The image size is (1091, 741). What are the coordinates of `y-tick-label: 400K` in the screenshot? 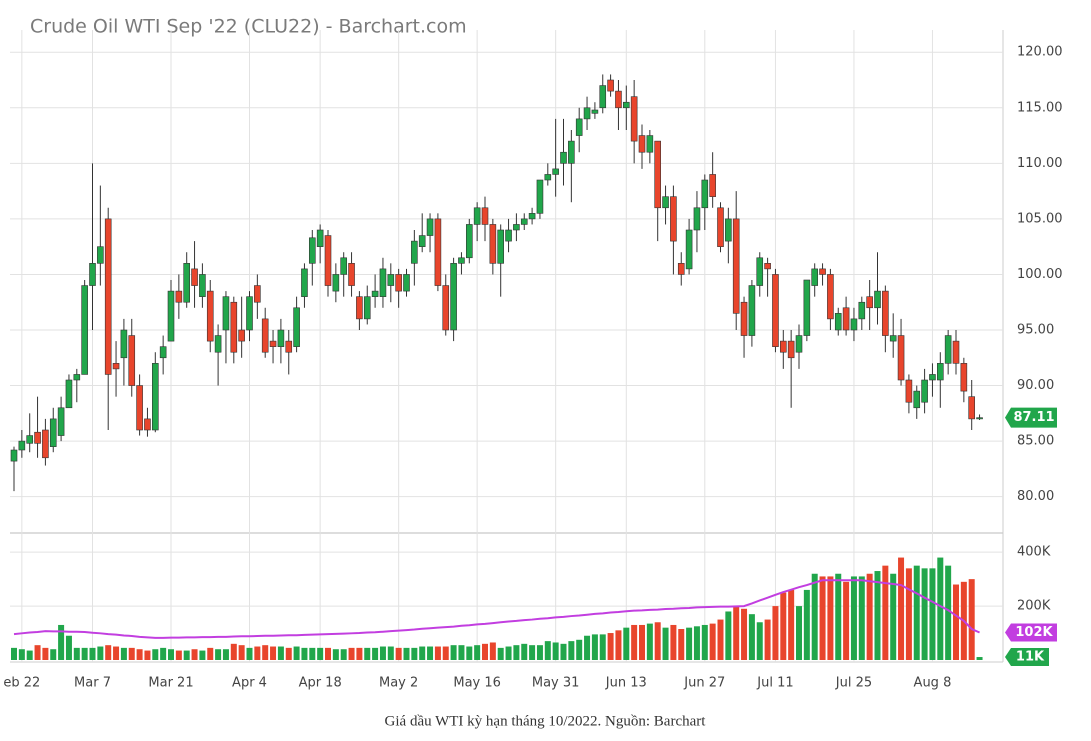 It's located at (1034, 552).